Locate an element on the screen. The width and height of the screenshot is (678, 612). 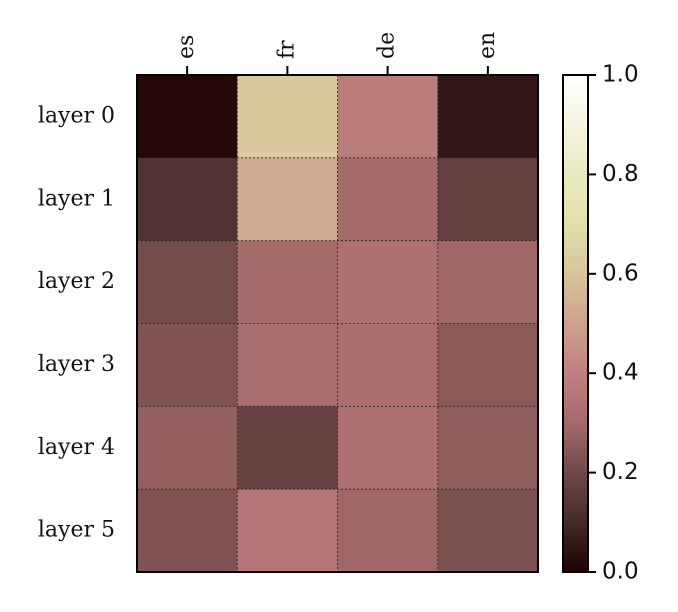
colorbar-ticks: 0.0 0.2 0.4 0.6 0.8 1.0 is located at coordinates (613, 323).